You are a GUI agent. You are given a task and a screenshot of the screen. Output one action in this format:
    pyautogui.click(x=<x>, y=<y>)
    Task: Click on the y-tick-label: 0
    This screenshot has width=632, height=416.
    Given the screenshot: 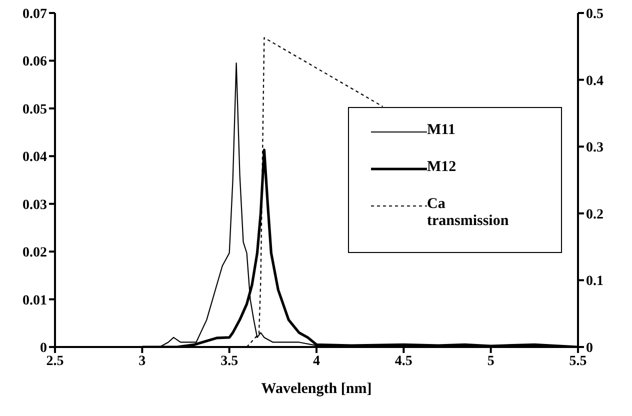 What is the action you would take?
    pyautogui.click(x=43, y=348)
    